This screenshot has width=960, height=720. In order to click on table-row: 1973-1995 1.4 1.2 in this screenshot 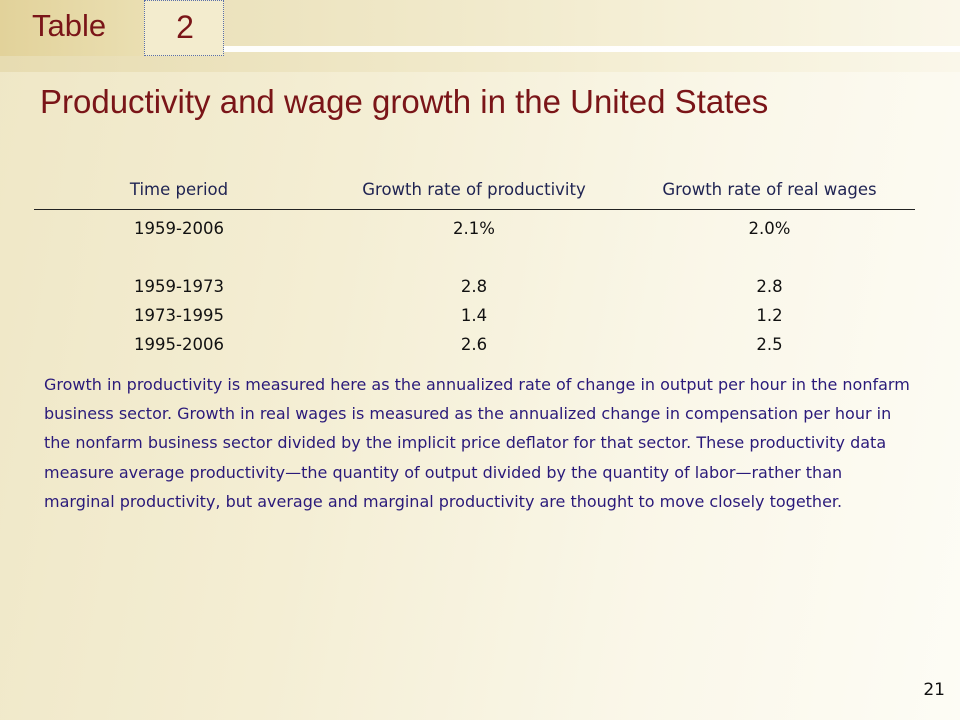, I will do `click(474, 316)`.